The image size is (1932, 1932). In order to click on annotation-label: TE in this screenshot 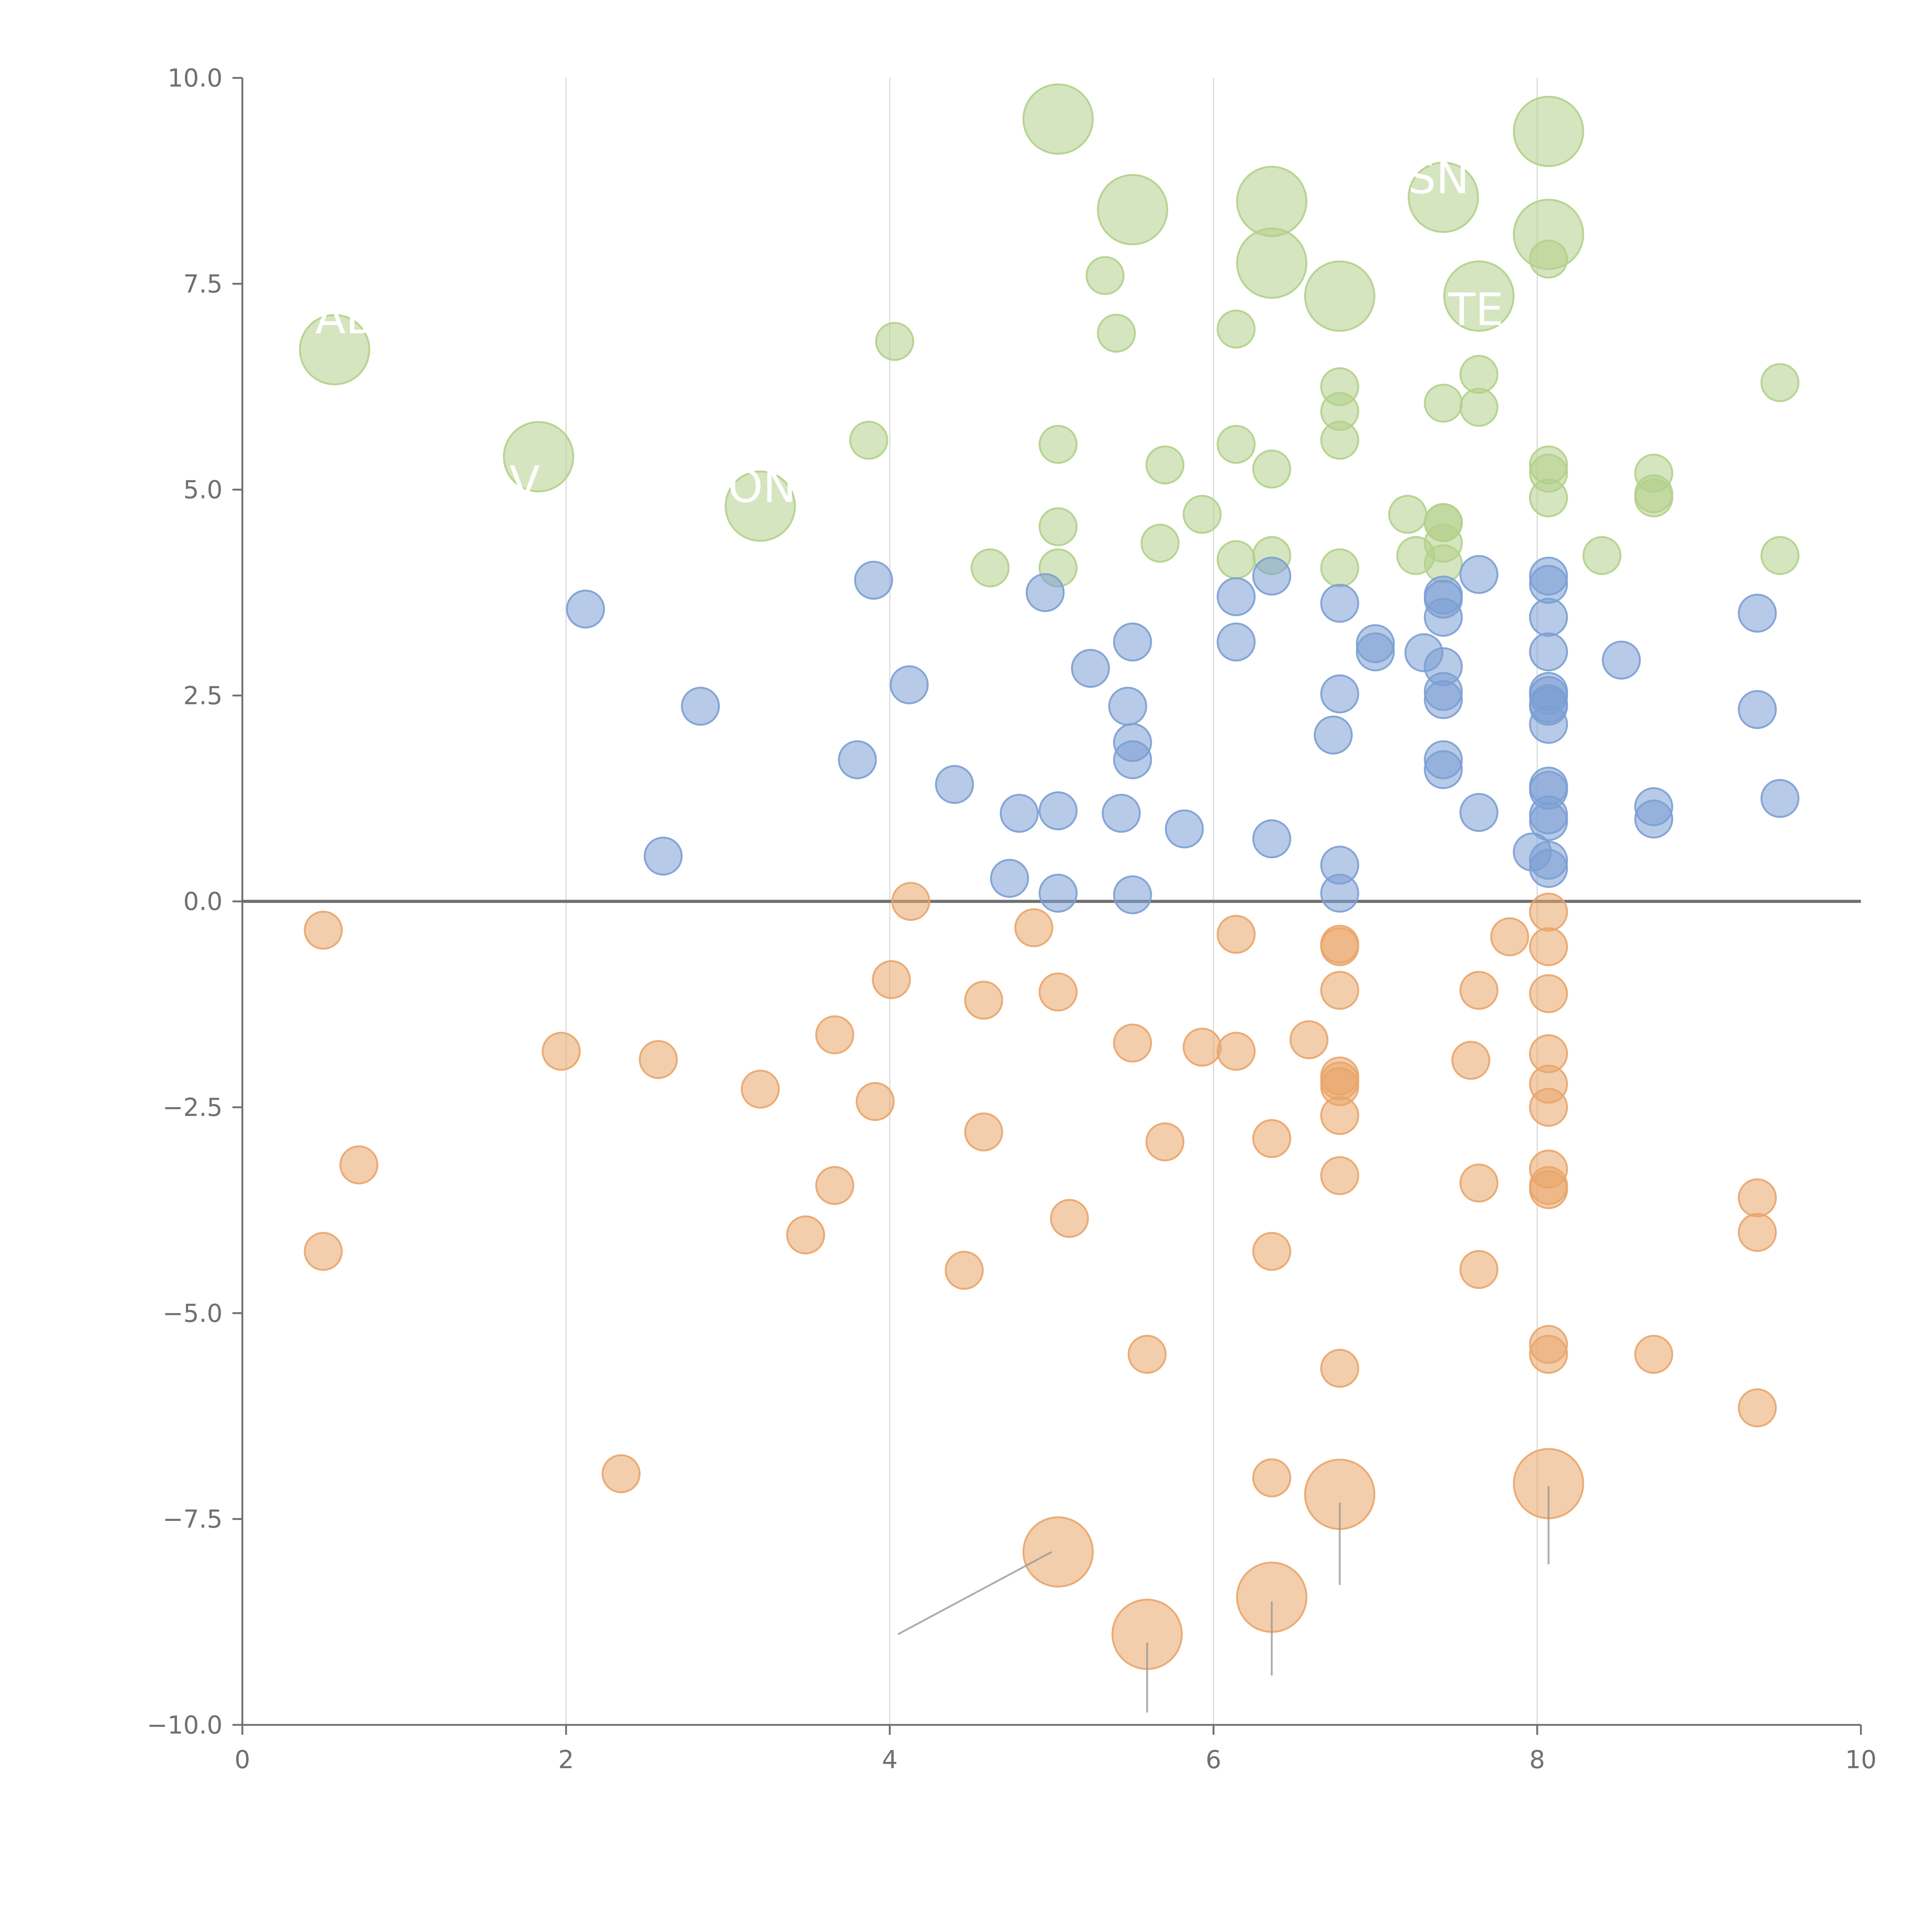, I will do `click(1476, 310)`.